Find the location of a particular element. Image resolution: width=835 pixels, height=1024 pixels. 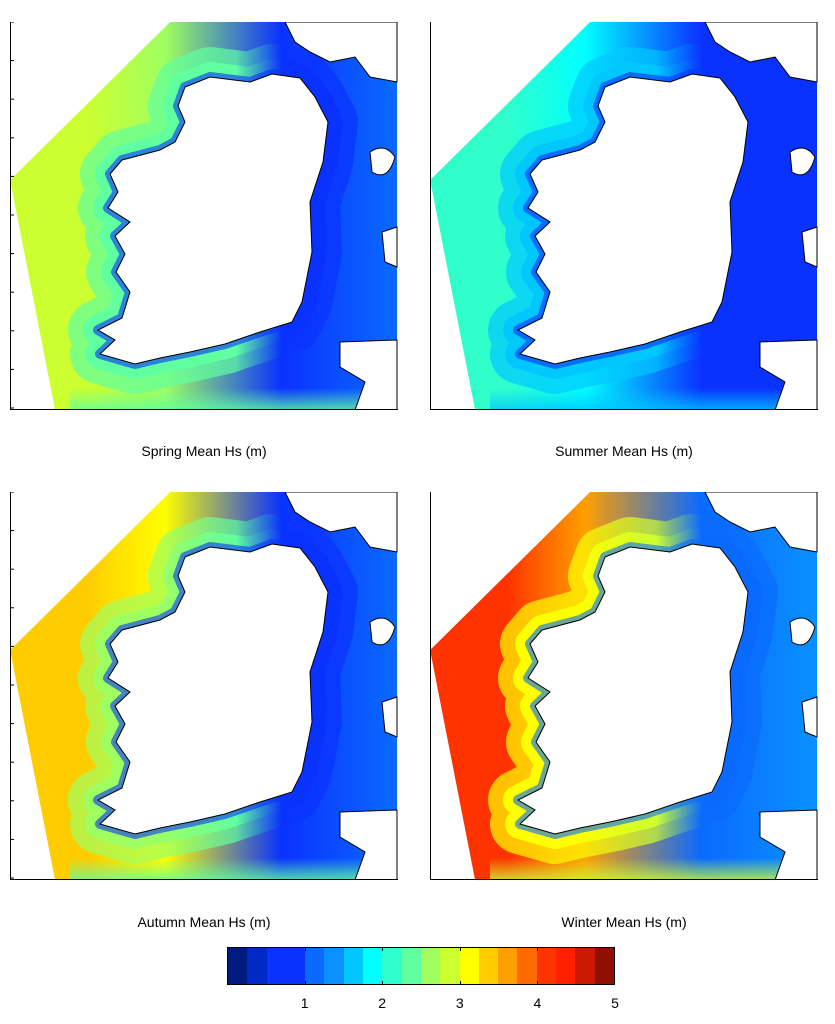

colorbar-tick-label: 4 is located at coordinates (537, 1003).